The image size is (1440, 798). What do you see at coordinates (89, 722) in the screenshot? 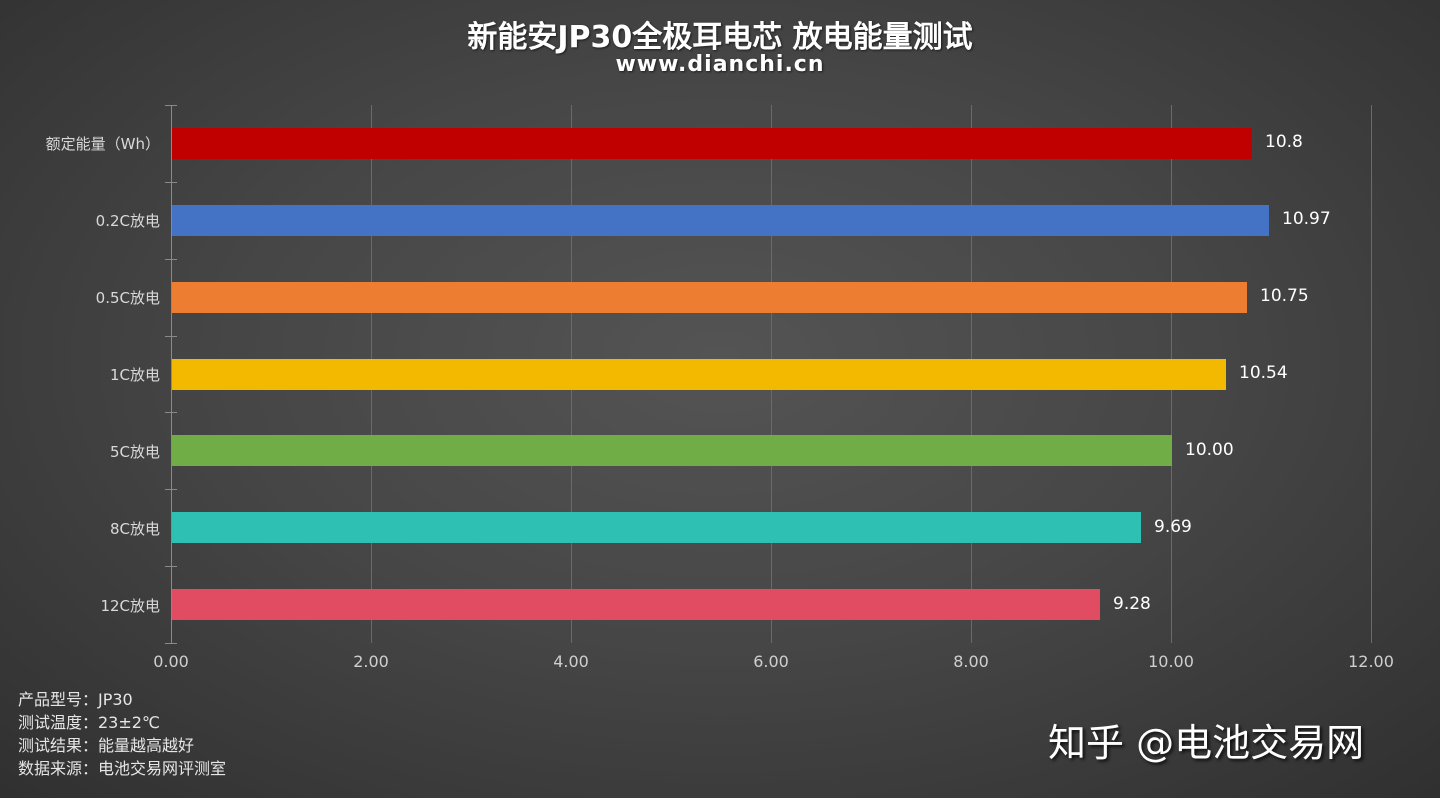
I see `info-test-temperature: 测试温度：23±2℃` at bounding box center [89, 722].